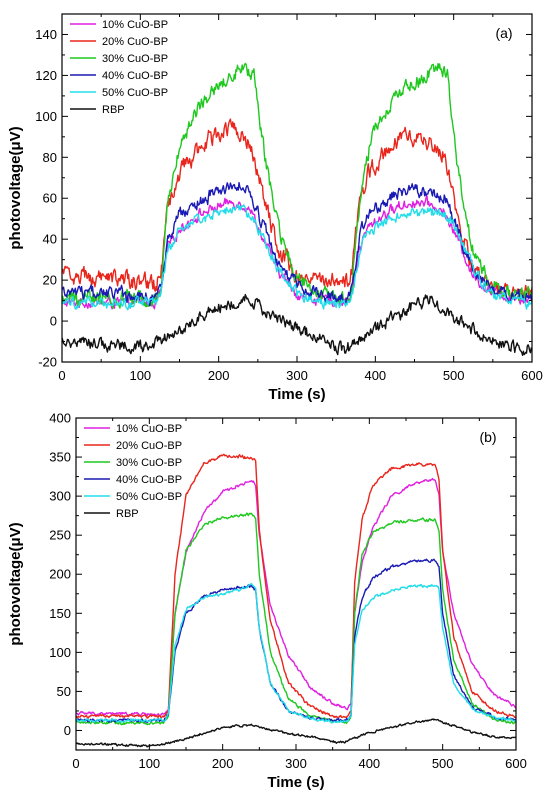  Describe the element at coordinates (60, 418) in the screenshot. I see `y-tick-label: 400` at that location.